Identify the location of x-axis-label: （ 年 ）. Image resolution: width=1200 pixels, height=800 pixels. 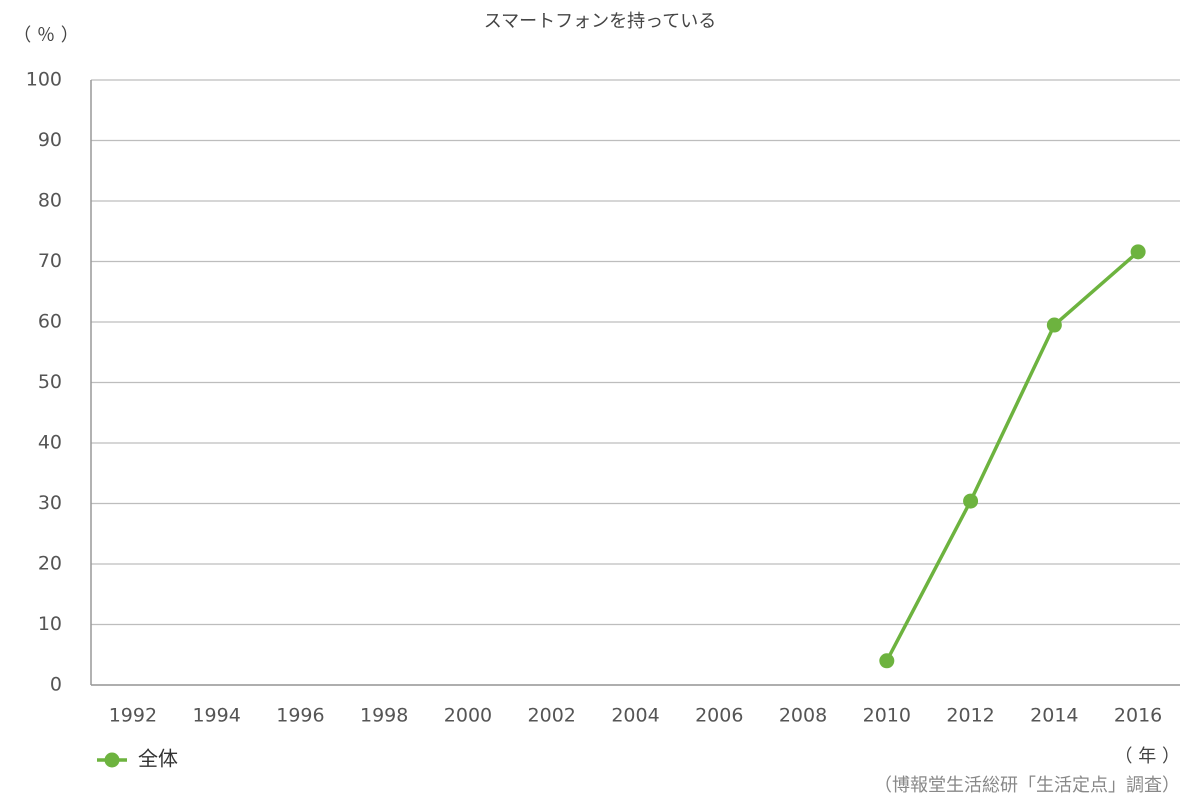
(1147, 756).